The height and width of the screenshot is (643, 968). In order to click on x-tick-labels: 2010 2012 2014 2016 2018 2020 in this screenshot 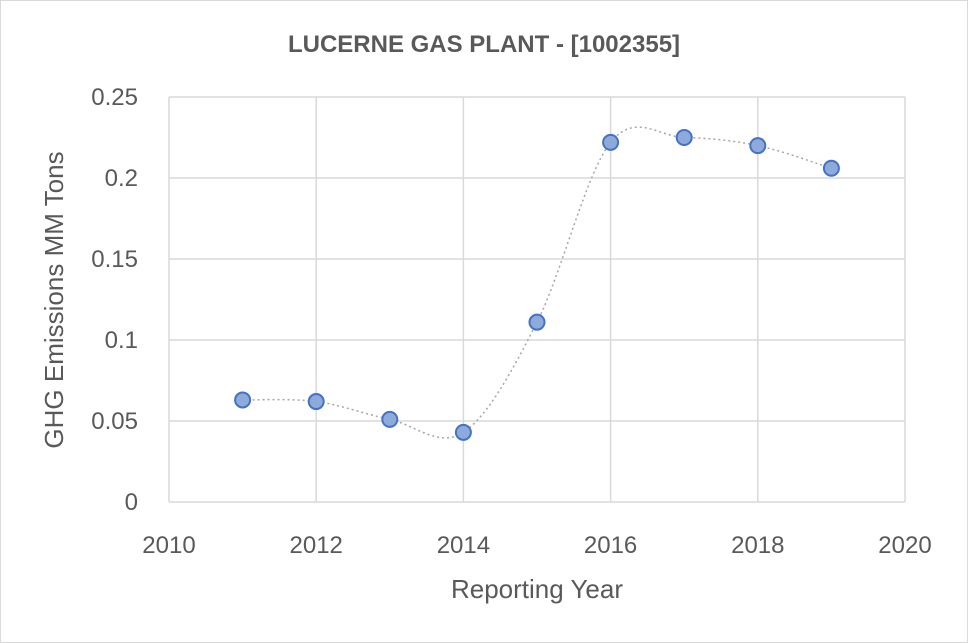, I will do `click(536, 545)`.